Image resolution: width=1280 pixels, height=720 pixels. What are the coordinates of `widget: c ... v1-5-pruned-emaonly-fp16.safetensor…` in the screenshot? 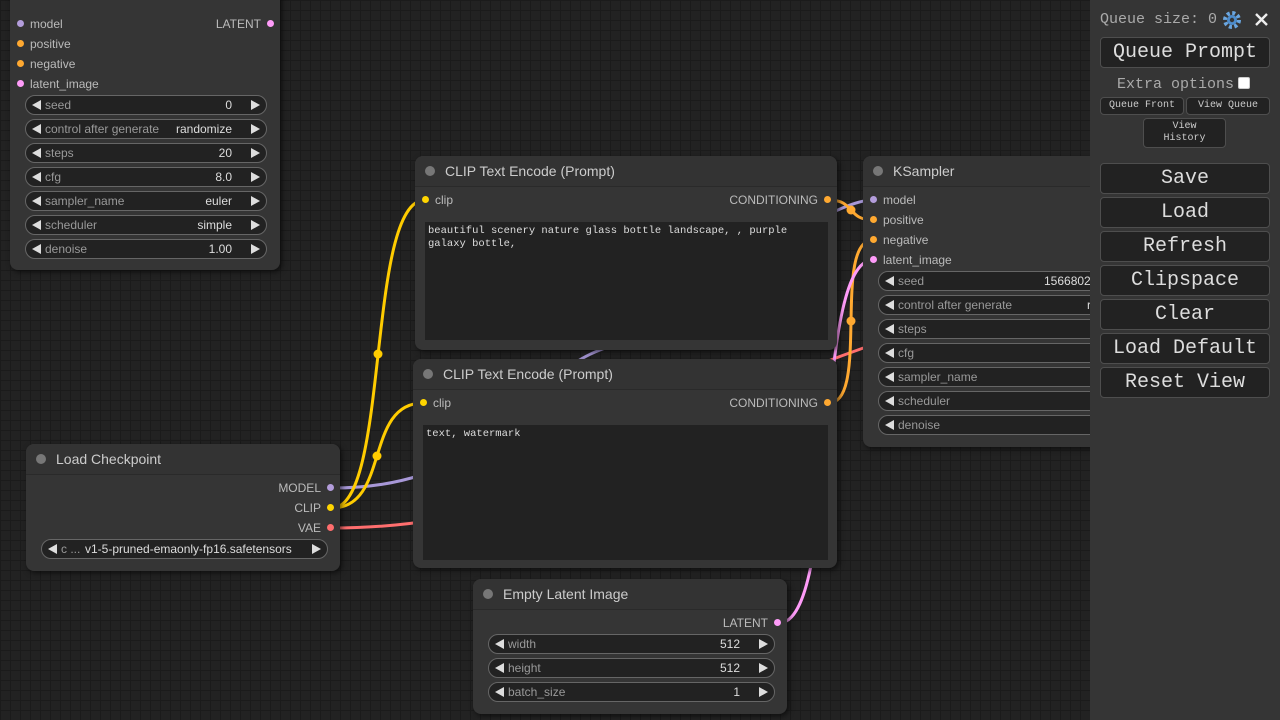 It's located at (184, 549).